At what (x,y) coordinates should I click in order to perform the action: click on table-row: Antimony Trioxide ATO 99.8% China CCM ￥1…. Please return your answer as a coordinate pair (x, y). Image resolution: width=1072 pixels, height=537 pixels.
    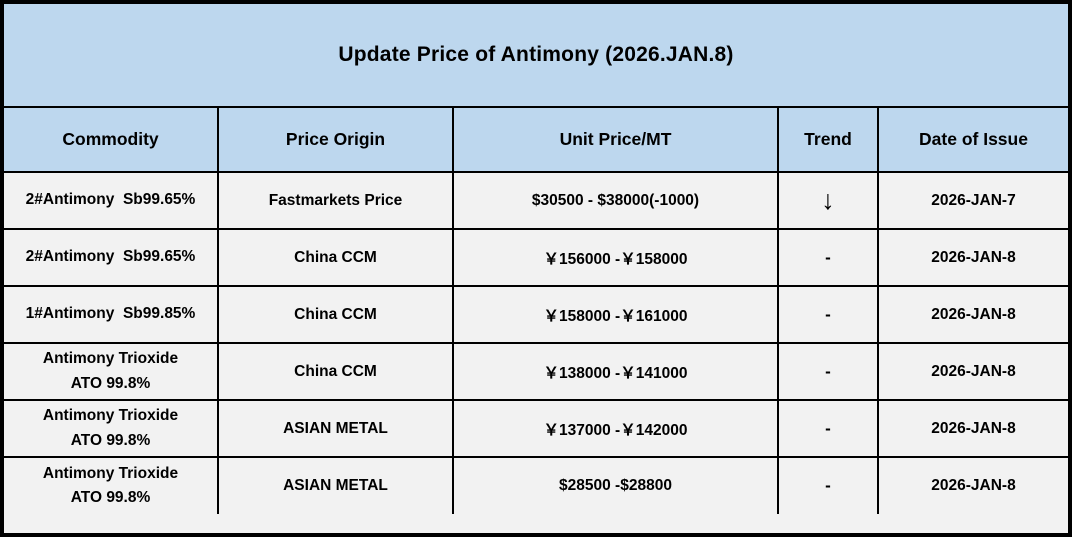
    Looking at the image, I should click on (536, 371).